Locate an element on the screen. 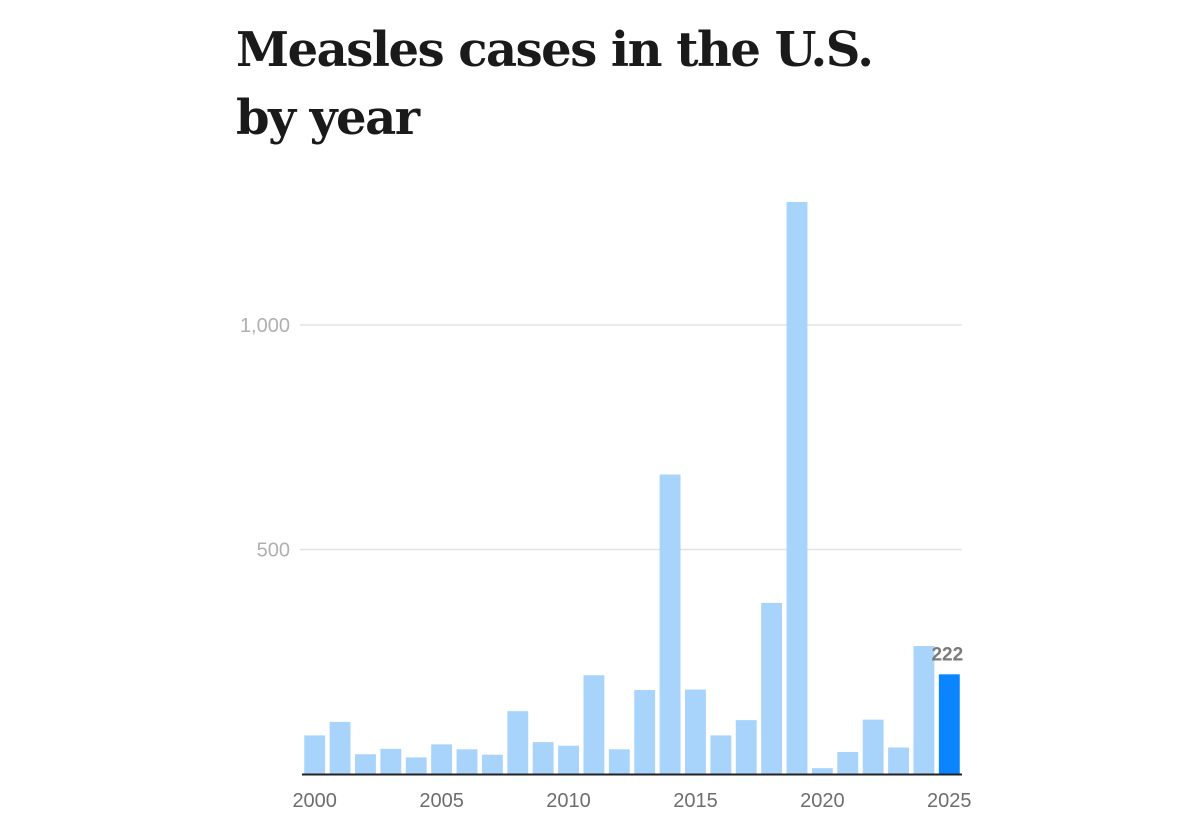 Image resolution: width=1200 pixels, height=830 pixels. value-labels: 222 is located at coordinates (947, 654).